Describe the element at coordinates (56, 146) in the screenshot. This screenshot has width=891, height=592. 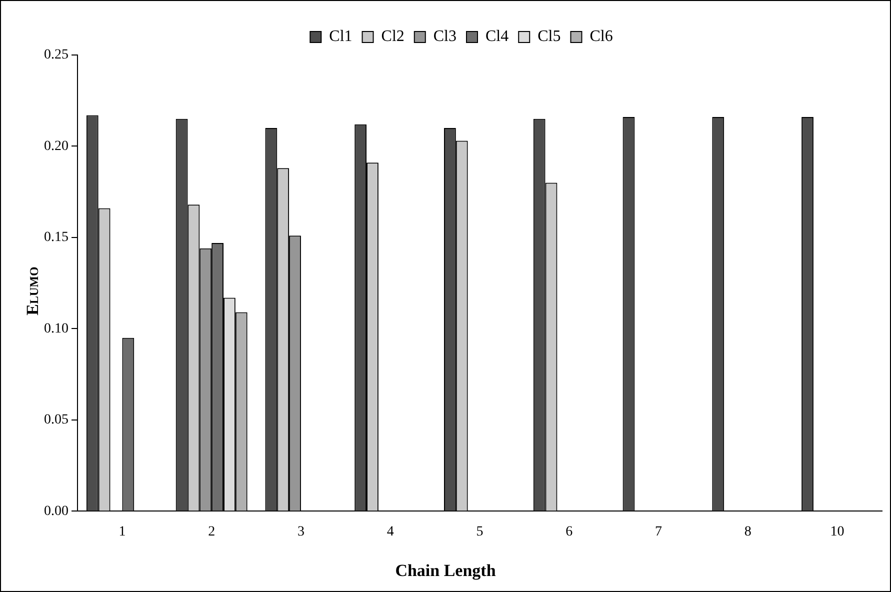
I see `y-tick-label: 0.20` at that location.